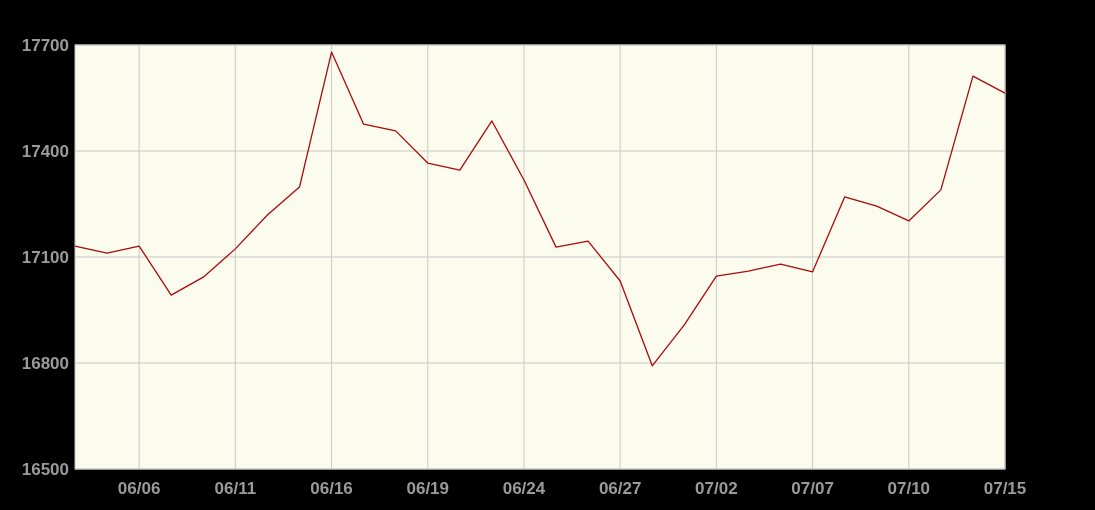  Describe the element at coordinates (620, 488) in the screenshot. I see `x-tick-label: 06/27` at that location.